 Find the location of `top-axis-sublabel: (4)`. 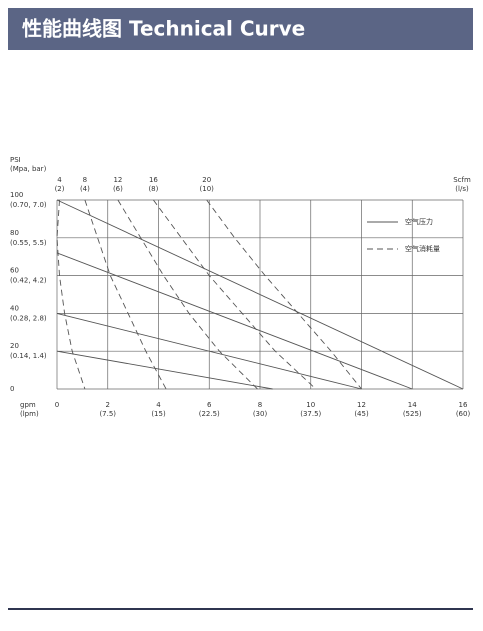

top-axis-sublabel: (4) is located at coordinates (85, 189).